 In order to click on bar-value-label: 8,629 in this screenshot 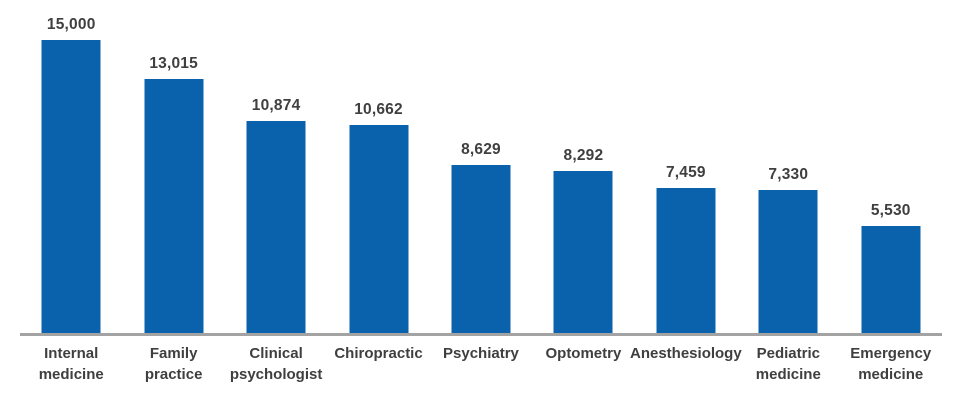, I will do `click(481, 149)`.